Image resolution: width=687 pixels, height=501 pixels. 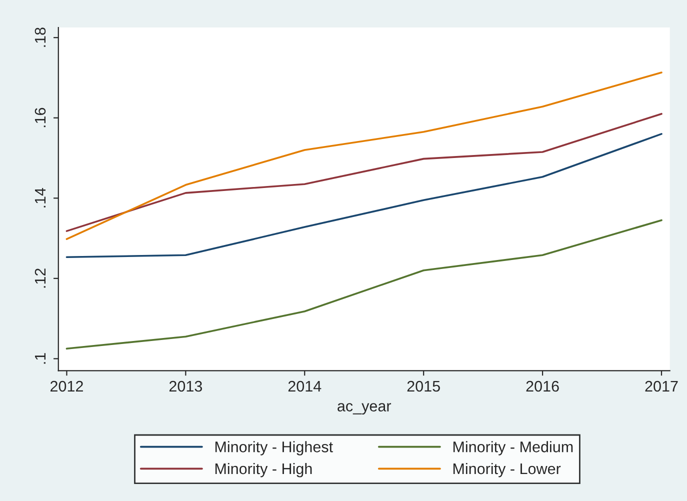 I want to click on x-tick-label: 2015, so click(x=423, y=386).